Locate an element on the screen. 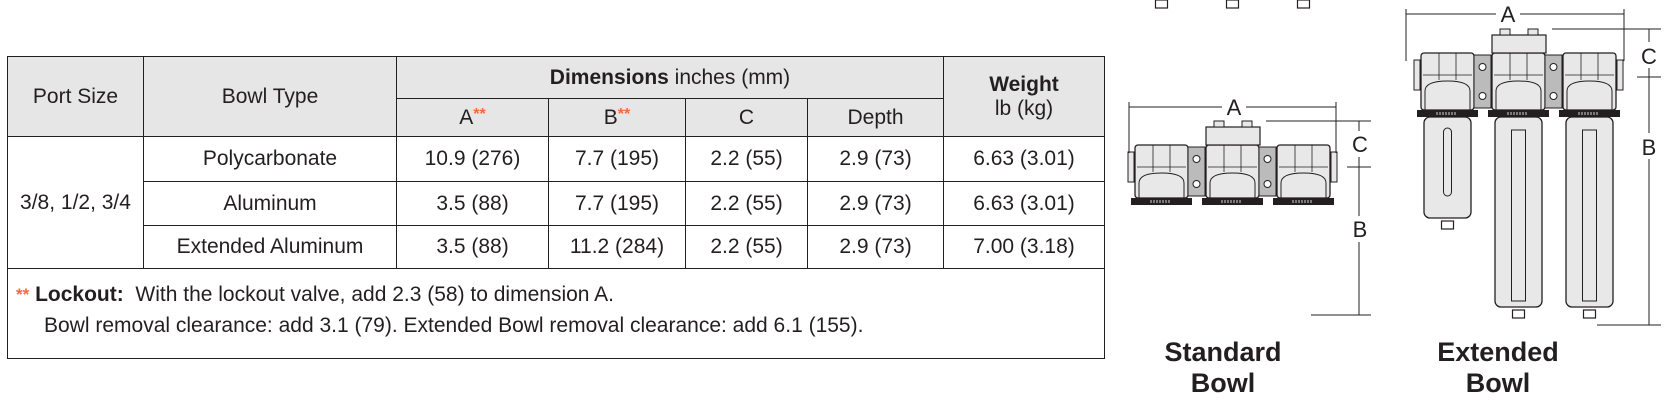  standard-bowl-caption: Standard Bowl is located at coordinates (1223, 368).